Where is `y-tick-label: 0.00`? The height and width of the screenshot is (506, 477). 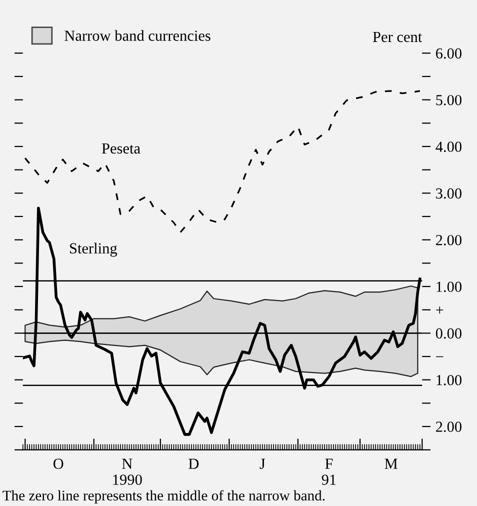 y-tick-label: 0.00 is located at coordinates (449, 333).